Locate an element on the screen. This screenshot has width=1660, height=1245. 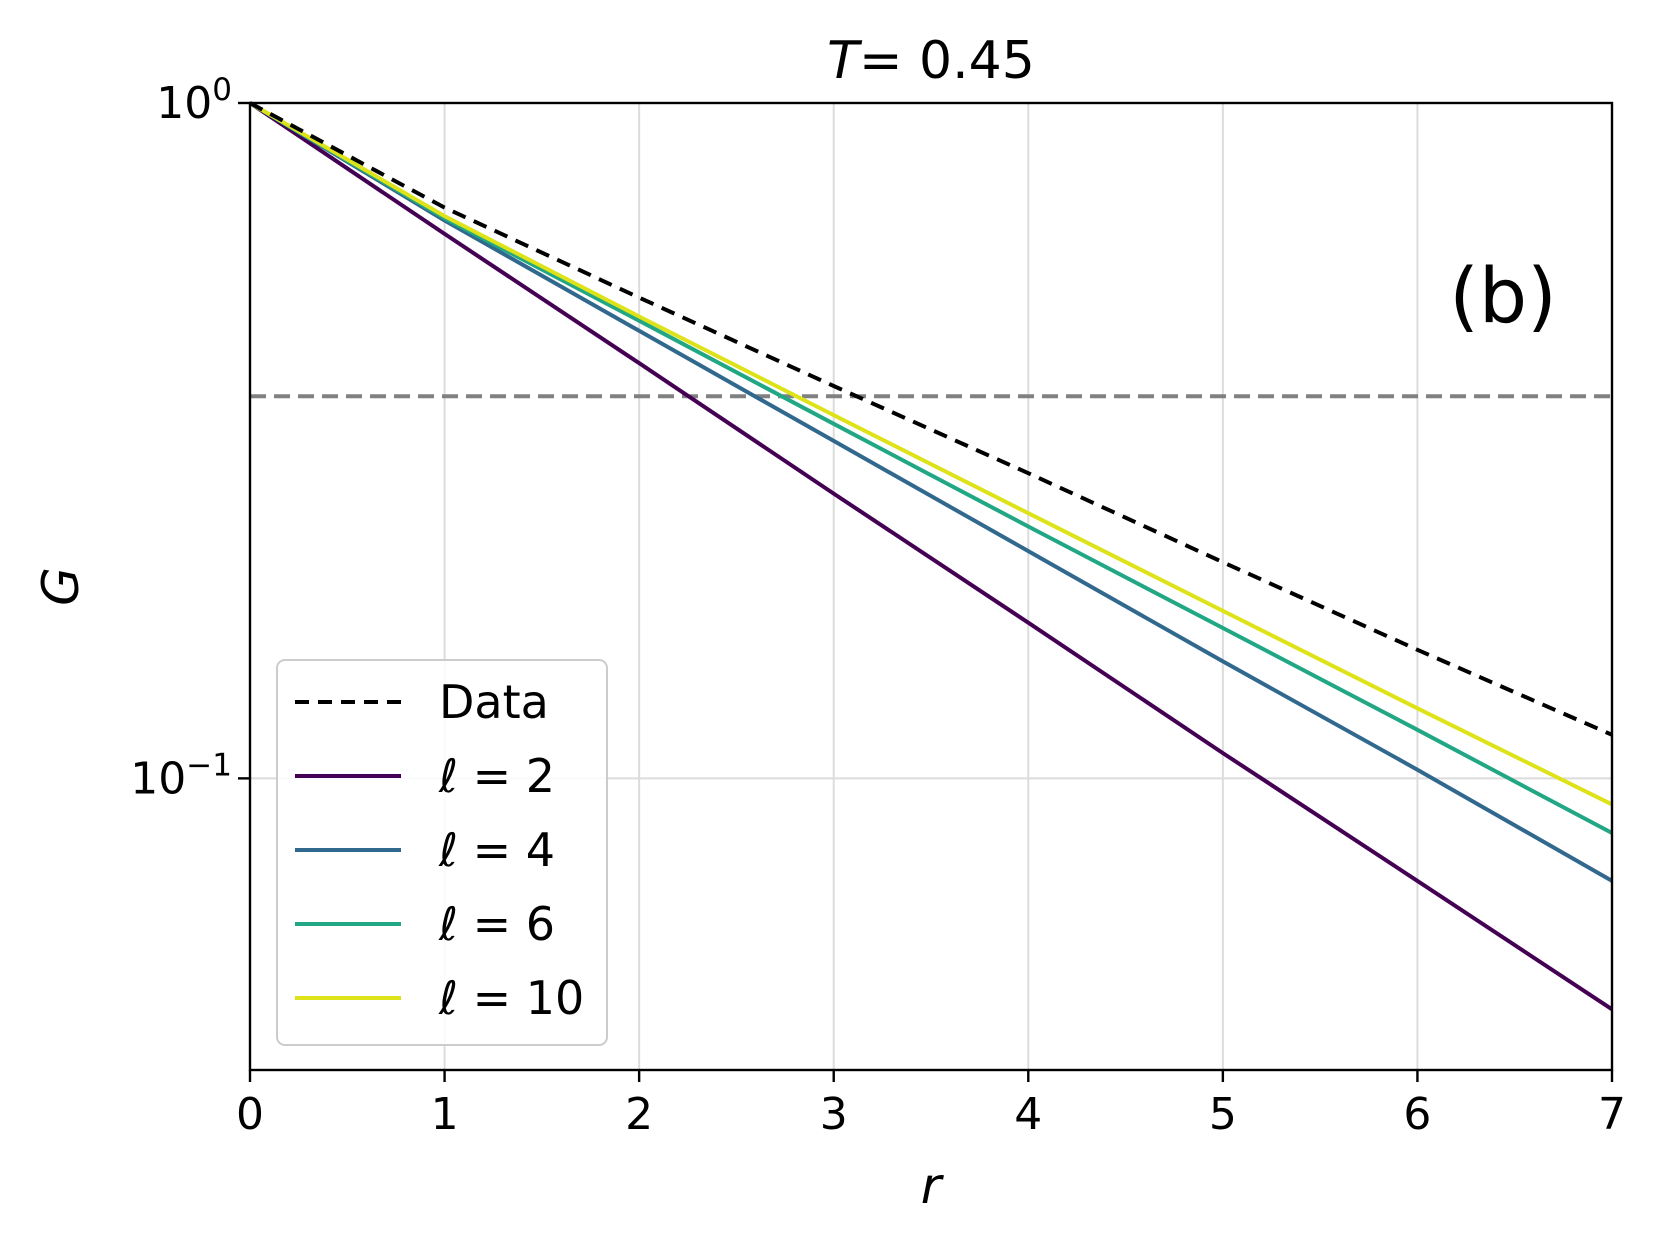
title-value: = 0.45 is located at coordinates (947, 61).